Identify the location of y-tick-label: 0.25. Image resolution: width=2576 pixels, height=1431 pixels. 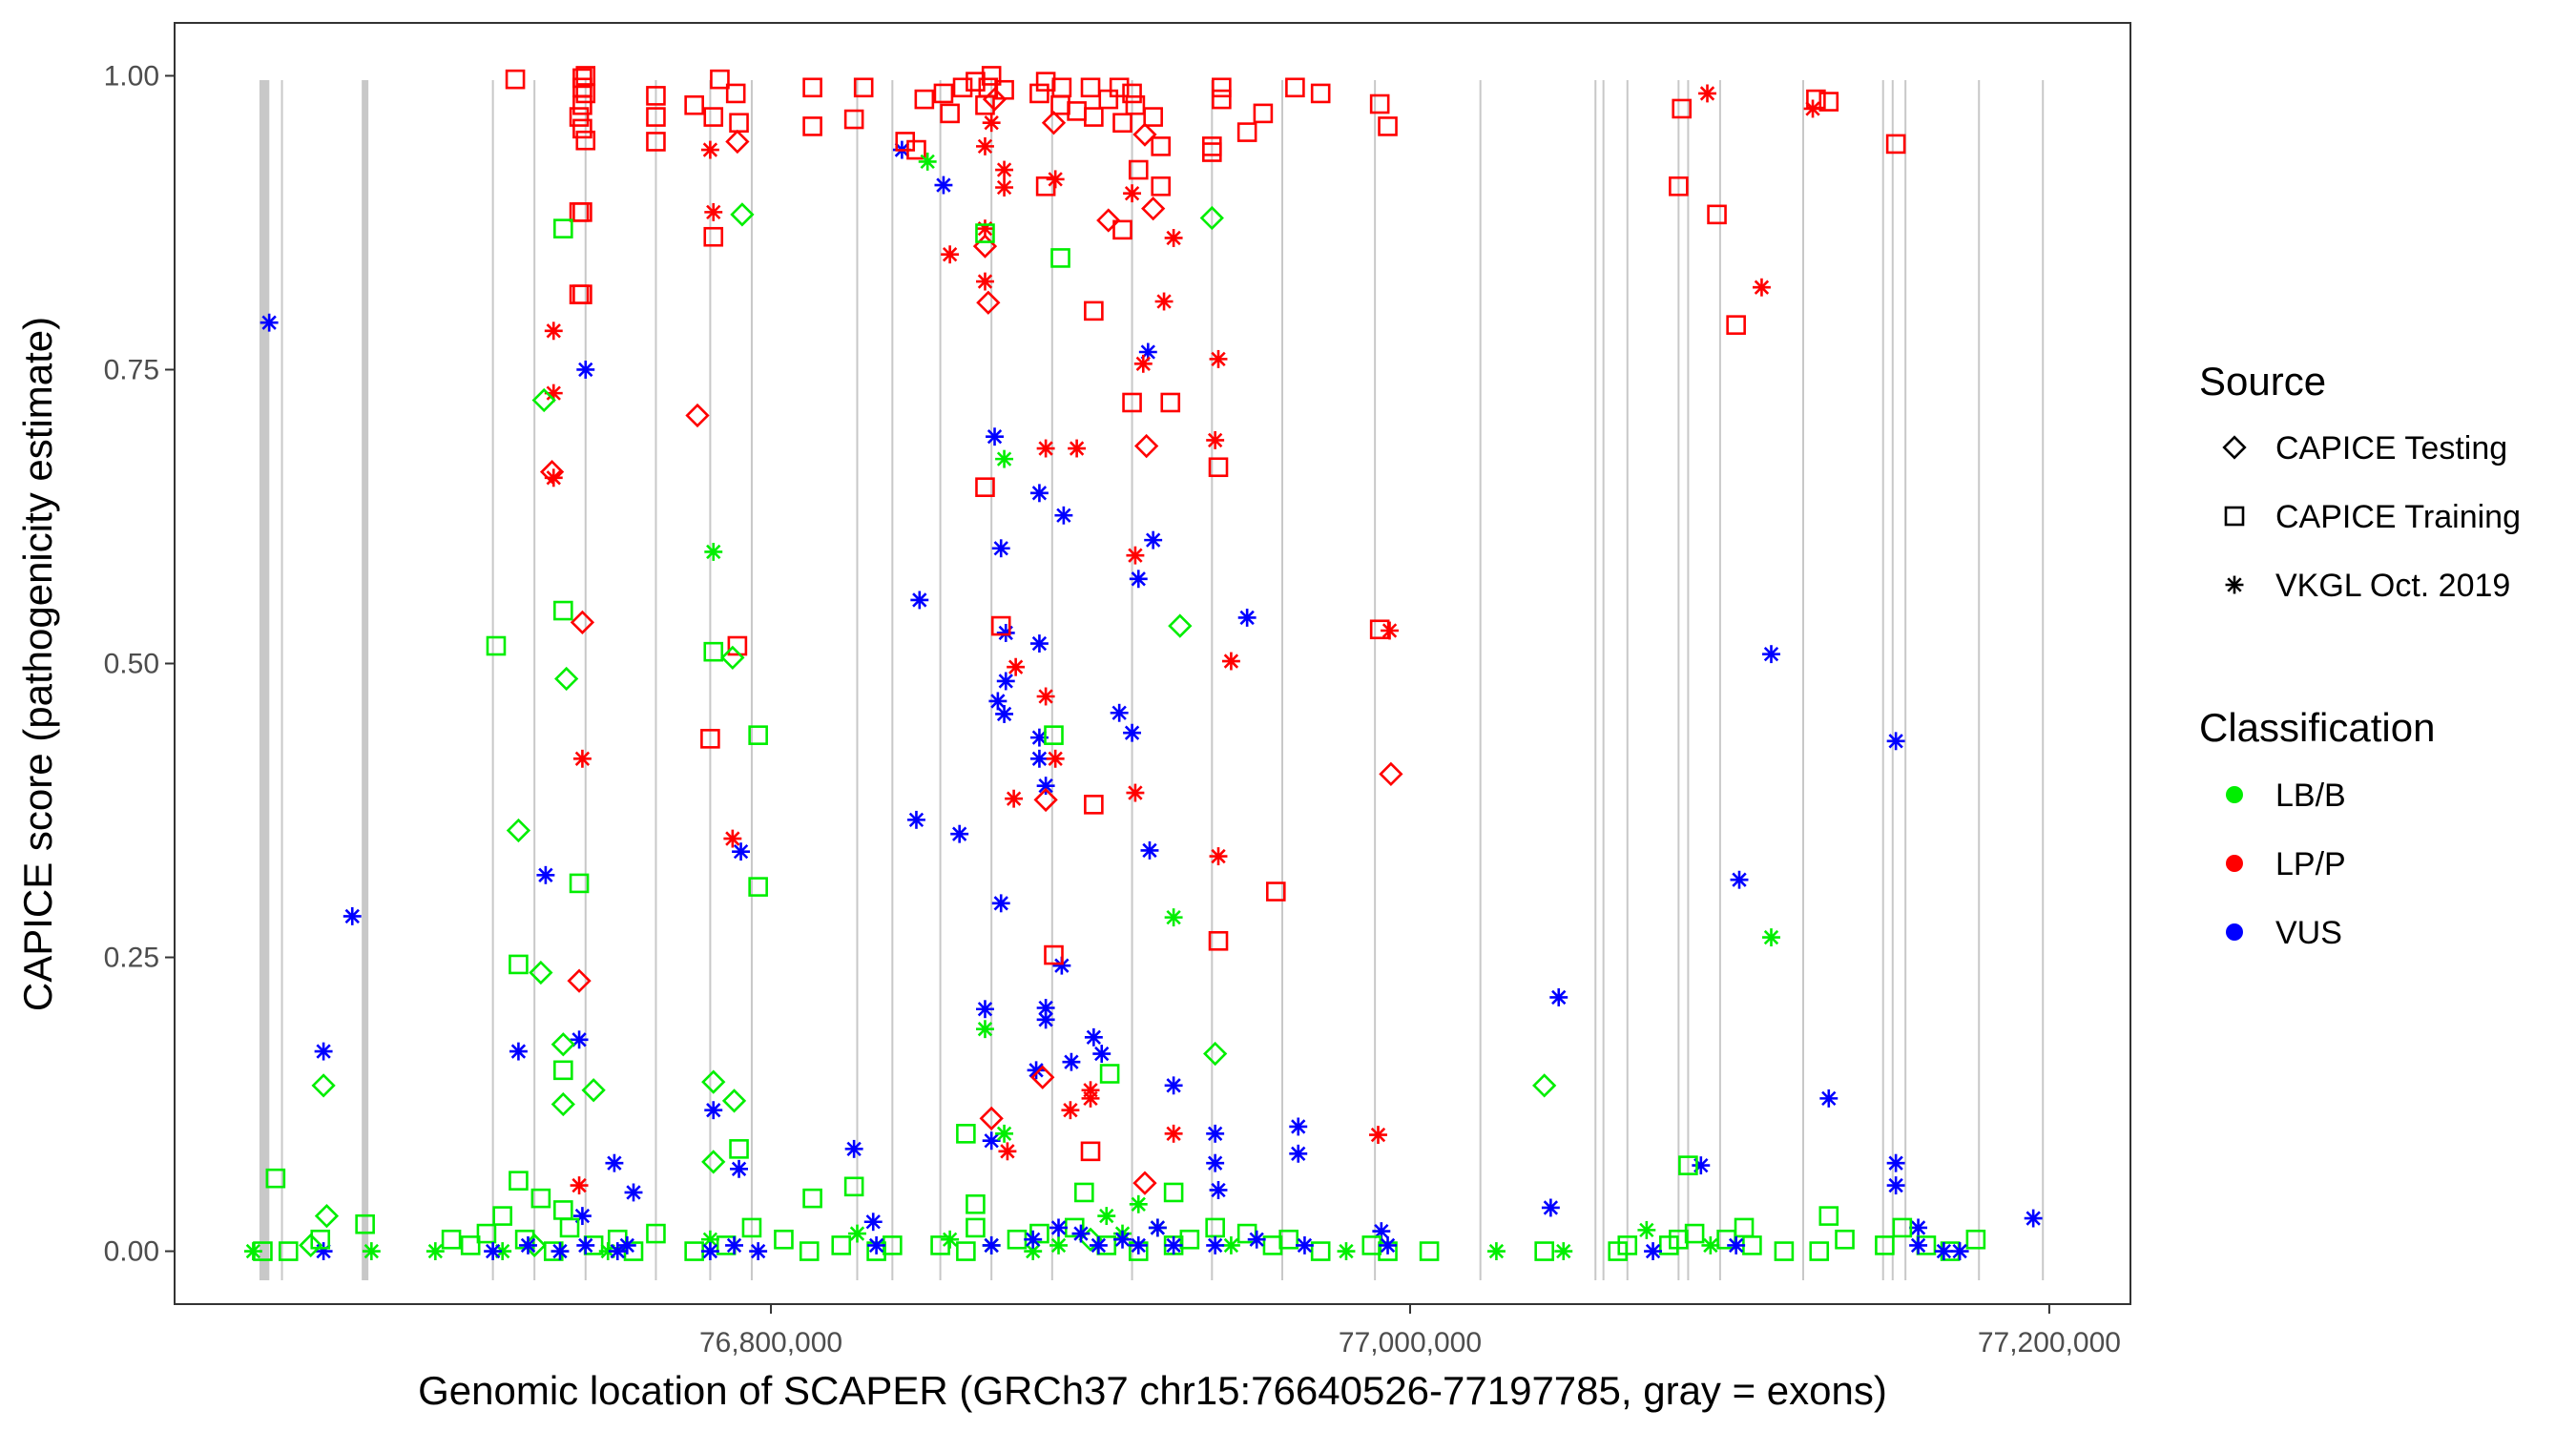
(131, 958).